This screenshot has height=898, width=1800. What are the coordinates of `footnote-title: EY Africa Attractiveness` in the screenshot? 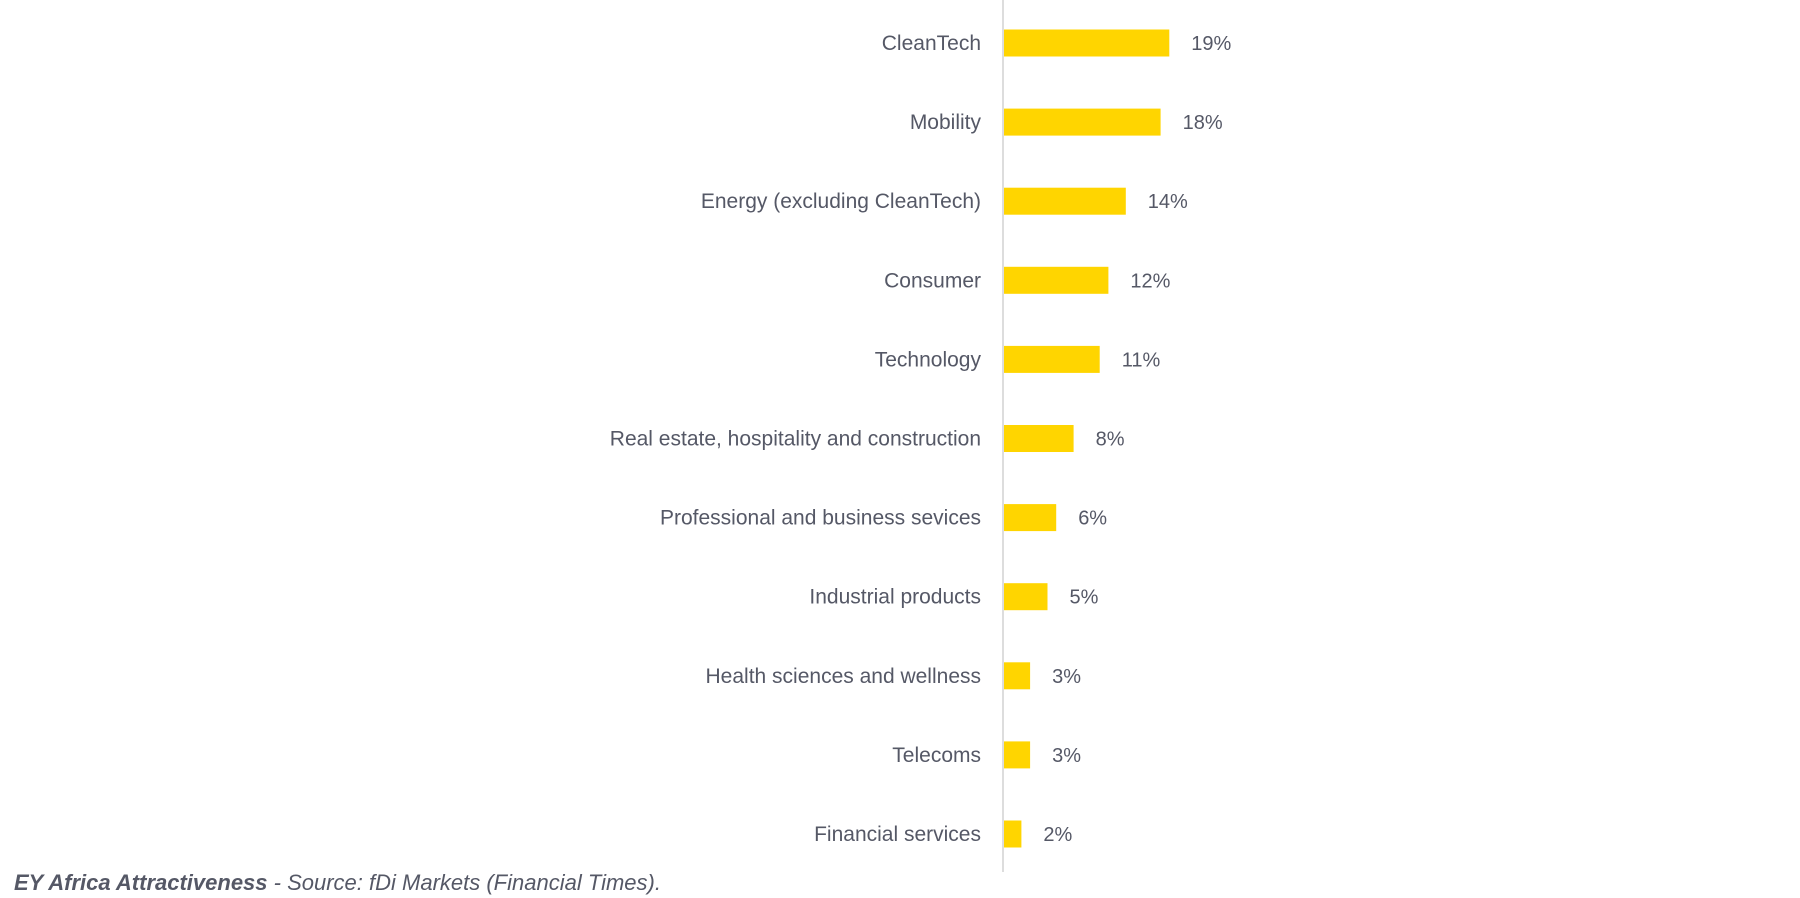 It's located at (141, 882).